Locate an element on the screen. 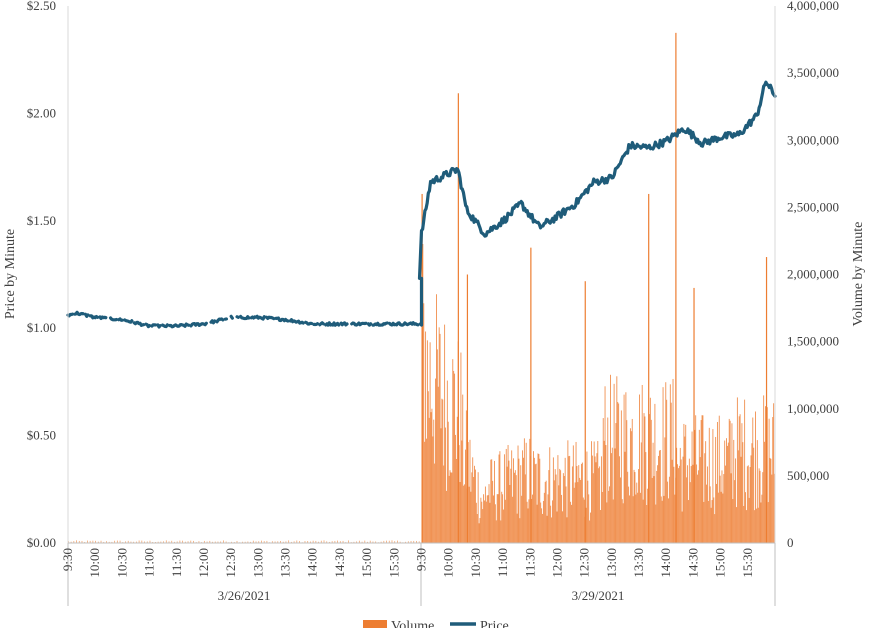 This screenshot has height=628, width=869. right-tick-label: 0 is located at coordinates (790, 542).